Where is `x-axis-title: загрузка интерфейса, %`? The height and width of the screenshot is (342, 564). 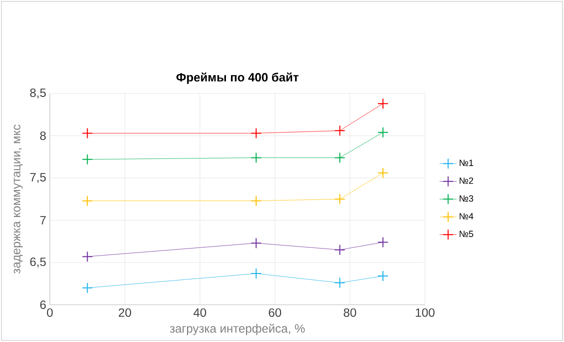
x-axis-title: загрузка интерфейса, % is located at coordinates (237, 330).